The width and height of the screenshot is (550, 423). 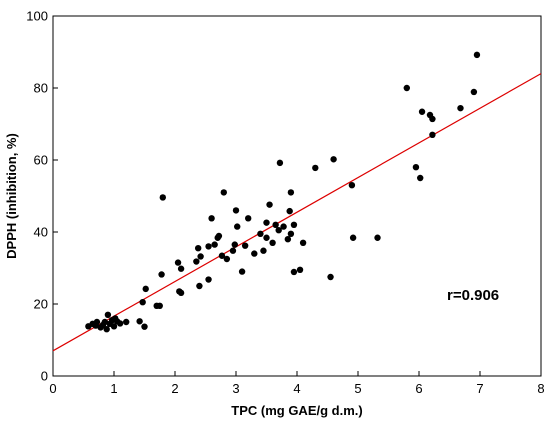 I want to click on x-tick-label: 1, so click(x=113, y=388).